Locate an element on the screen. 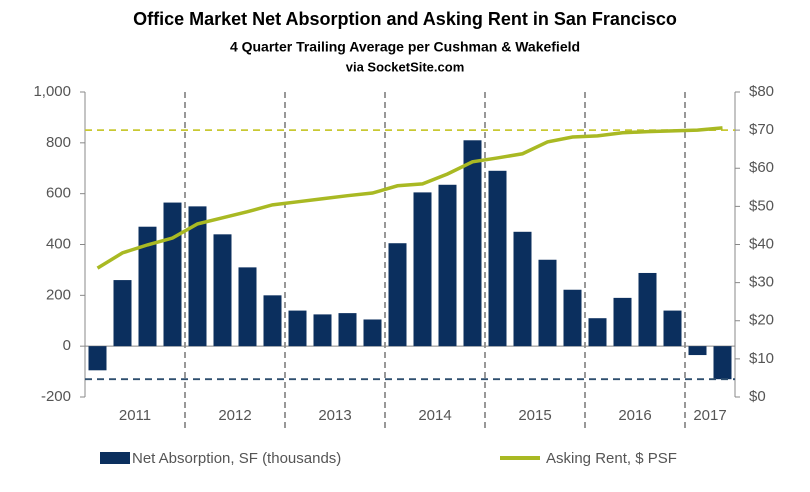 The image size is (810, 492). x-group-label: 2013 is located at coordinates (334, 415).